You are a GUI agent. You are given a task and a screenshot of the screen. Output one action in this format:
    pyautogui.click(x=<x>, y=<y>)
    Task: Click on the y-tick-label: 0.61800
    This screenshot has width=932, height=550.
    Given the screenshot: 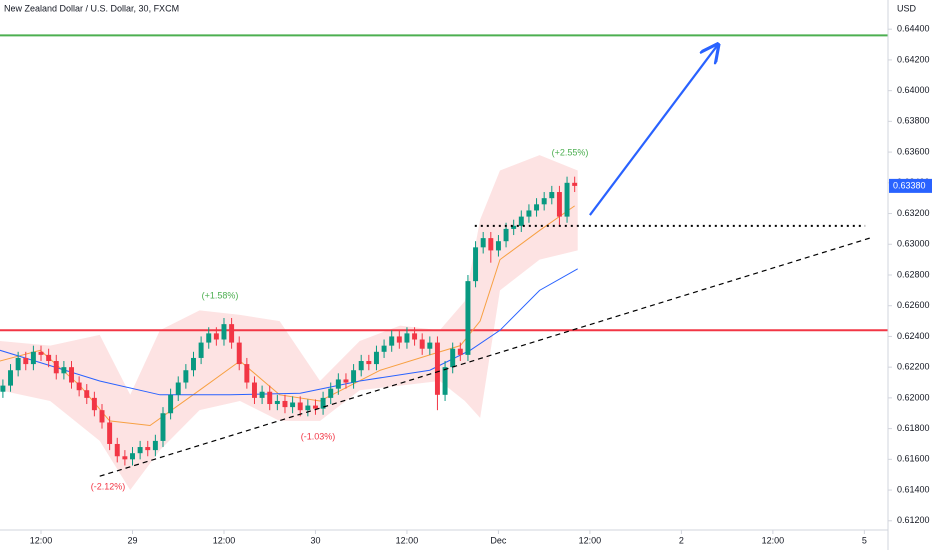 What is the action you would take?
    pyautogui.click(x=913, y=428)
    